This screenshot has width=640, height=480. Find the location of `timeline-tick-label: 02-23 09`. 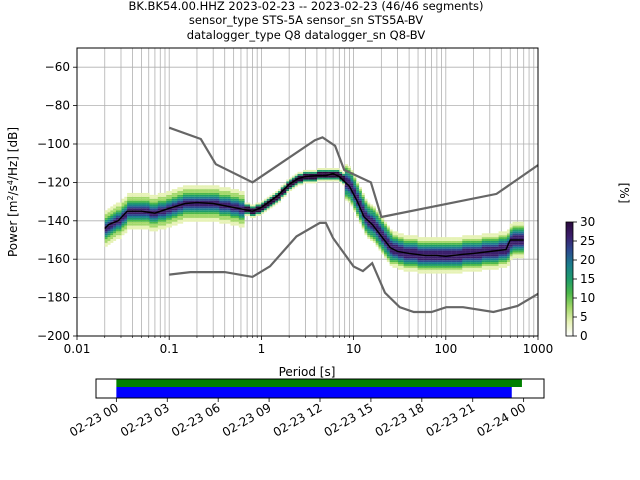

timeline-tick-label: 02-23 09 is located at coordinates (247, 419).